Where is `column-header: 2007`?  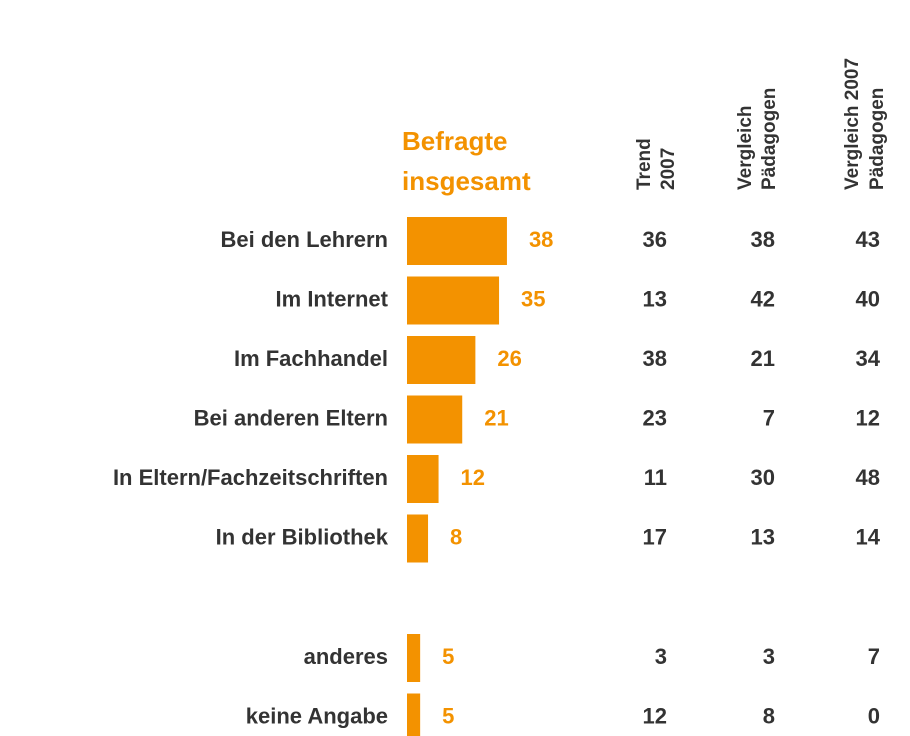
column-header: 2007 is located at coordinates (668, 169).